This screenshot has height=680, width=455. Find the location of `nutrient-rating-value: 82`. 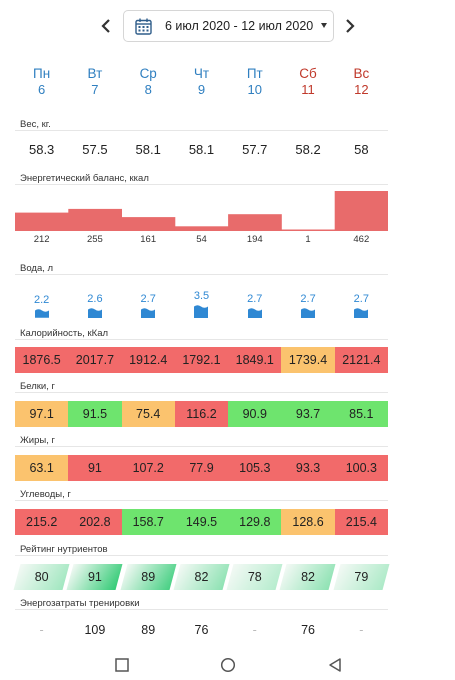

nutrient-rating-value: 82 is located at coordinates (308, 577).